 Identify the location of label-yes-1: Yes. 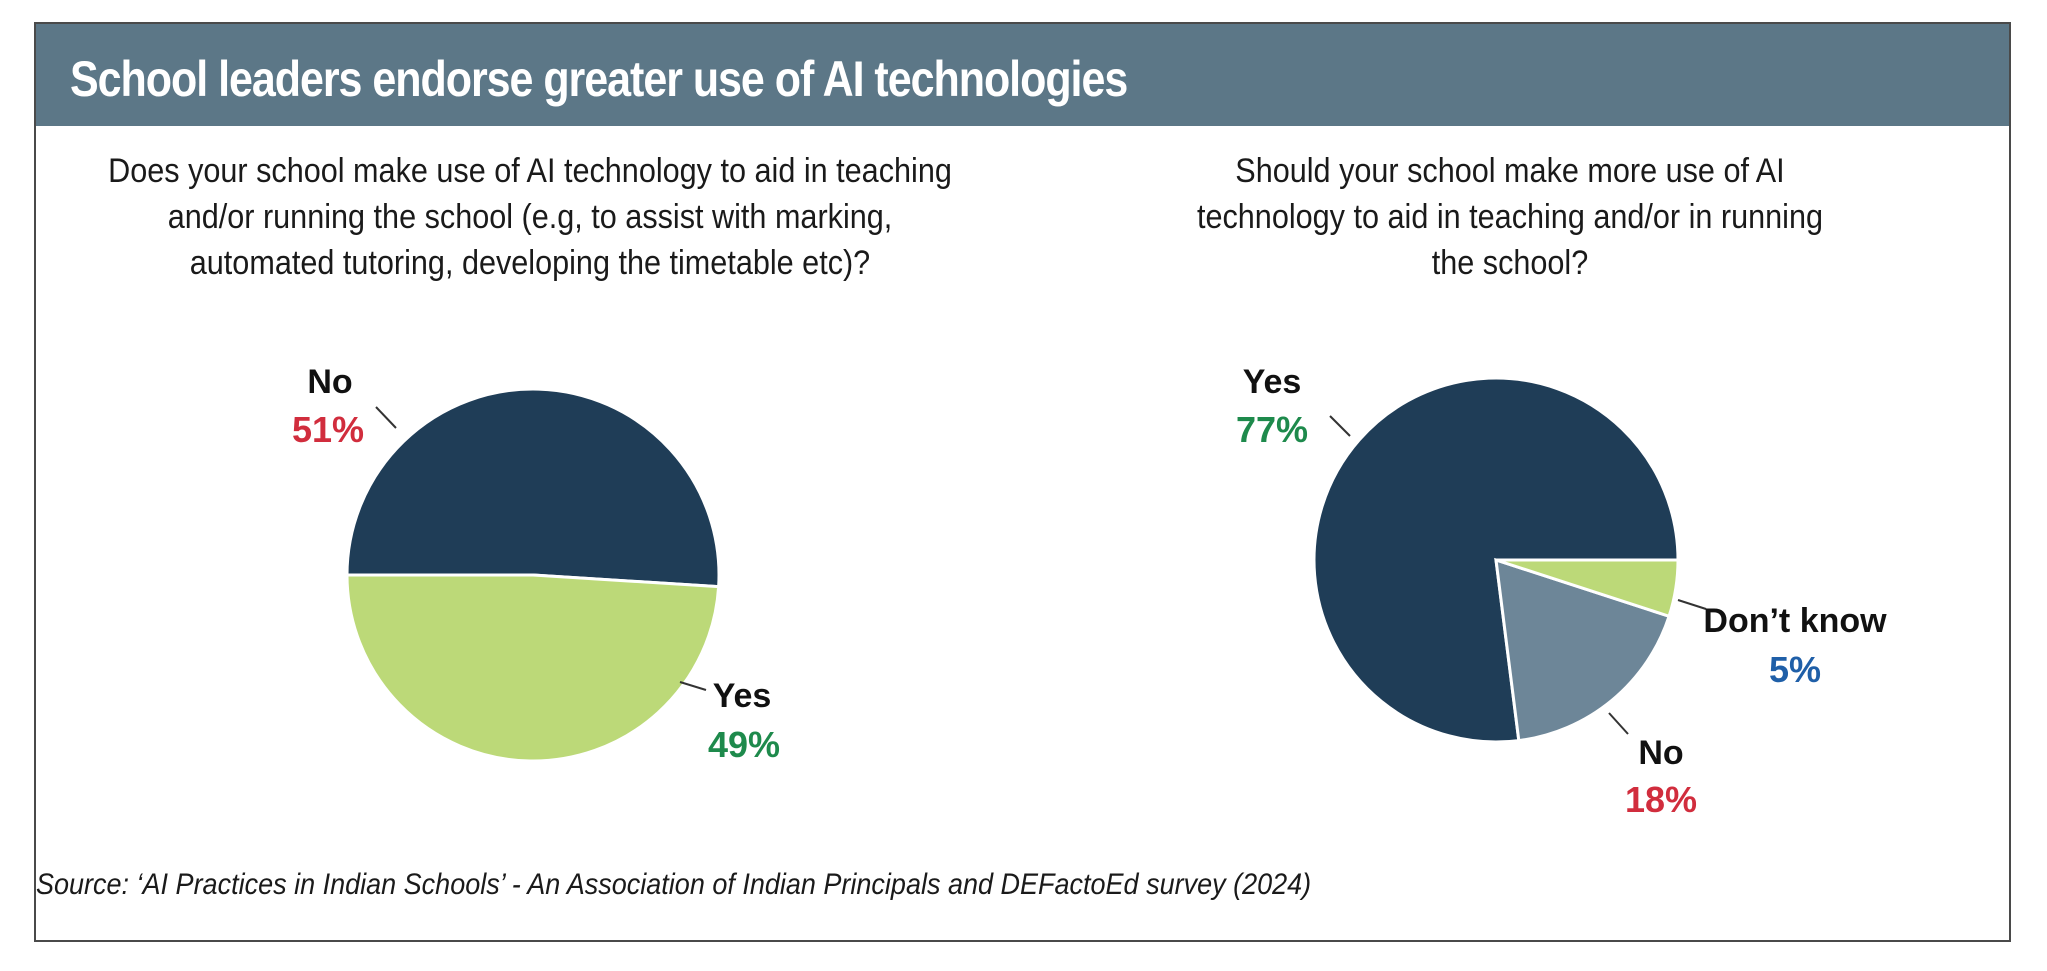
(742, 696).